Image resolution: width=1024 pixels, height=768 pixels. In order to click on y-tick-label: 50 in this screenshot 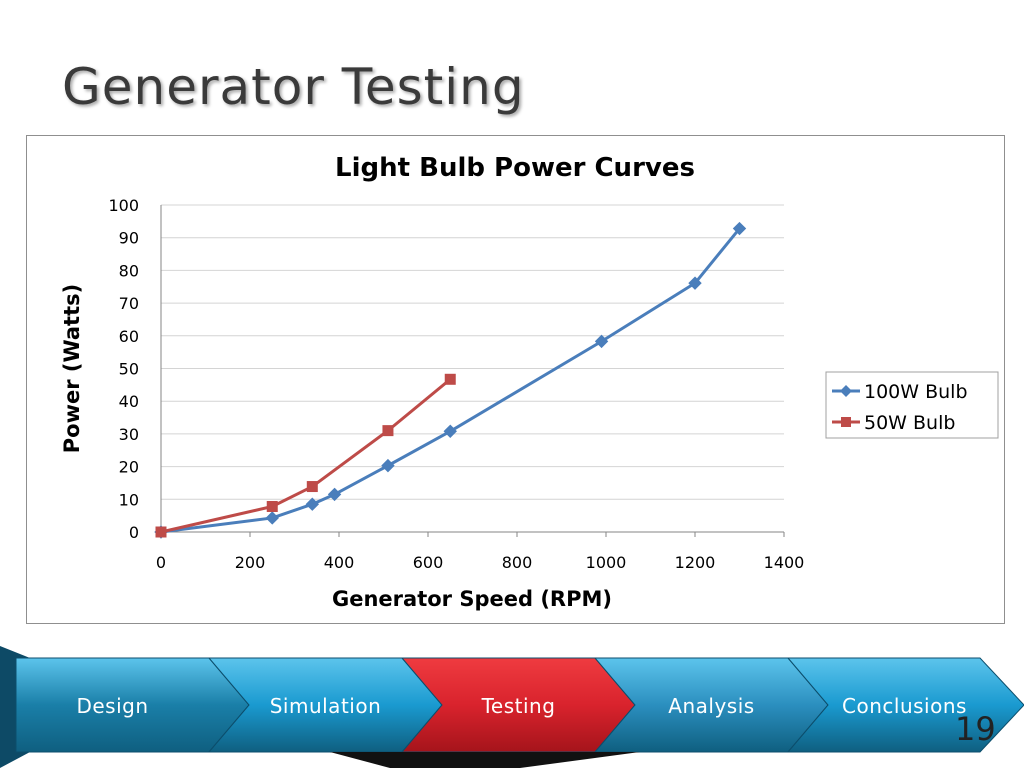, I will do `click(129, 369)`.